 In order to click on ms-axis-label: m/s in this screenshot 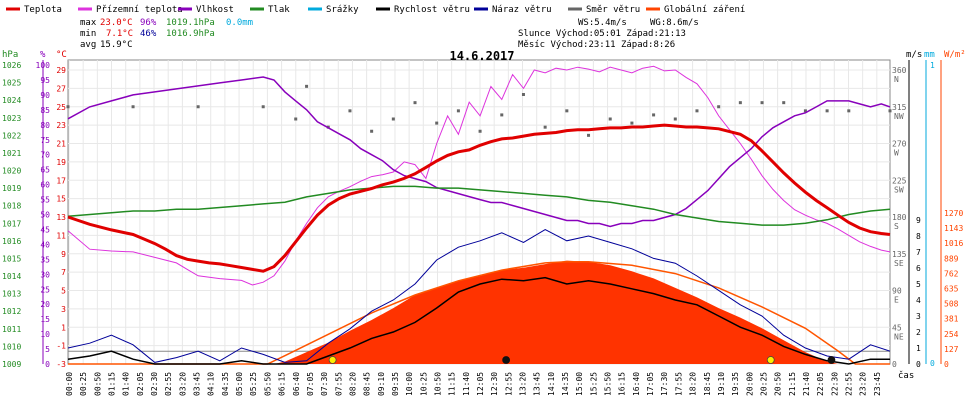, I will do `click(914, 55)`.